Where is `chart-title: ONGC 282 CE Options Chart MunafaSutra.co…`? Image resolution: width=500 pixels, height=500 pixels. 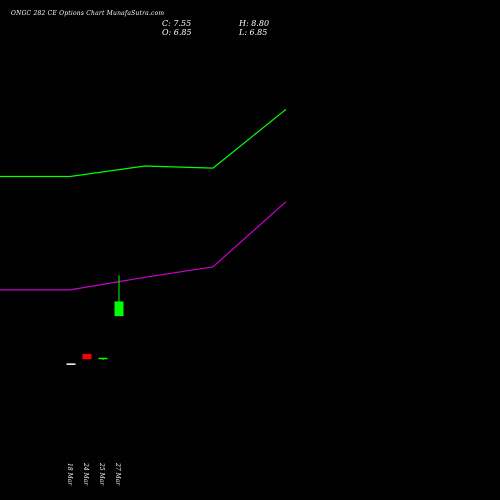
chart-title: ONGC 282 CE Options Chart MunafaSutra.co… is located at coordinates (88, 13).